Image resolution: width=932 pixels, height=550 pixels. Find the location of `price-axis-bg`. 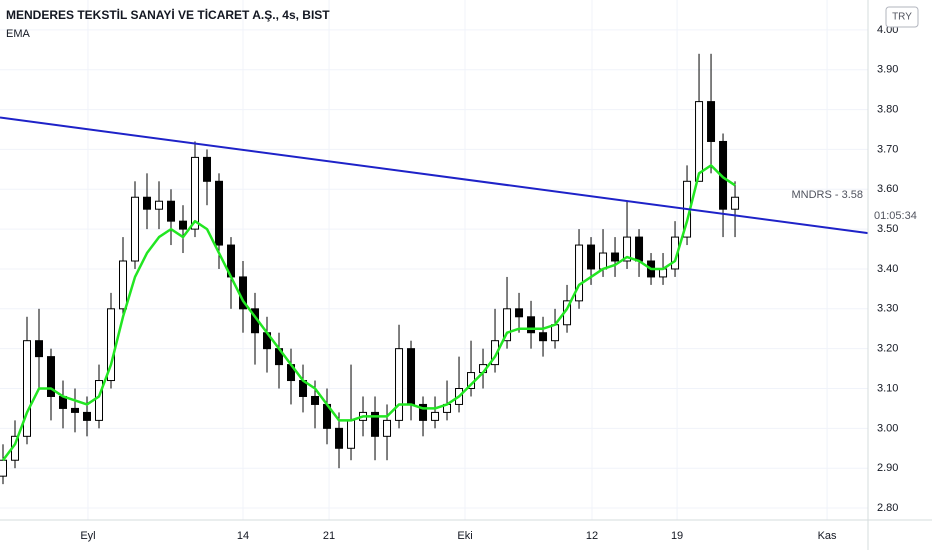

price-axis-bg is located at coordinates (900, 275).